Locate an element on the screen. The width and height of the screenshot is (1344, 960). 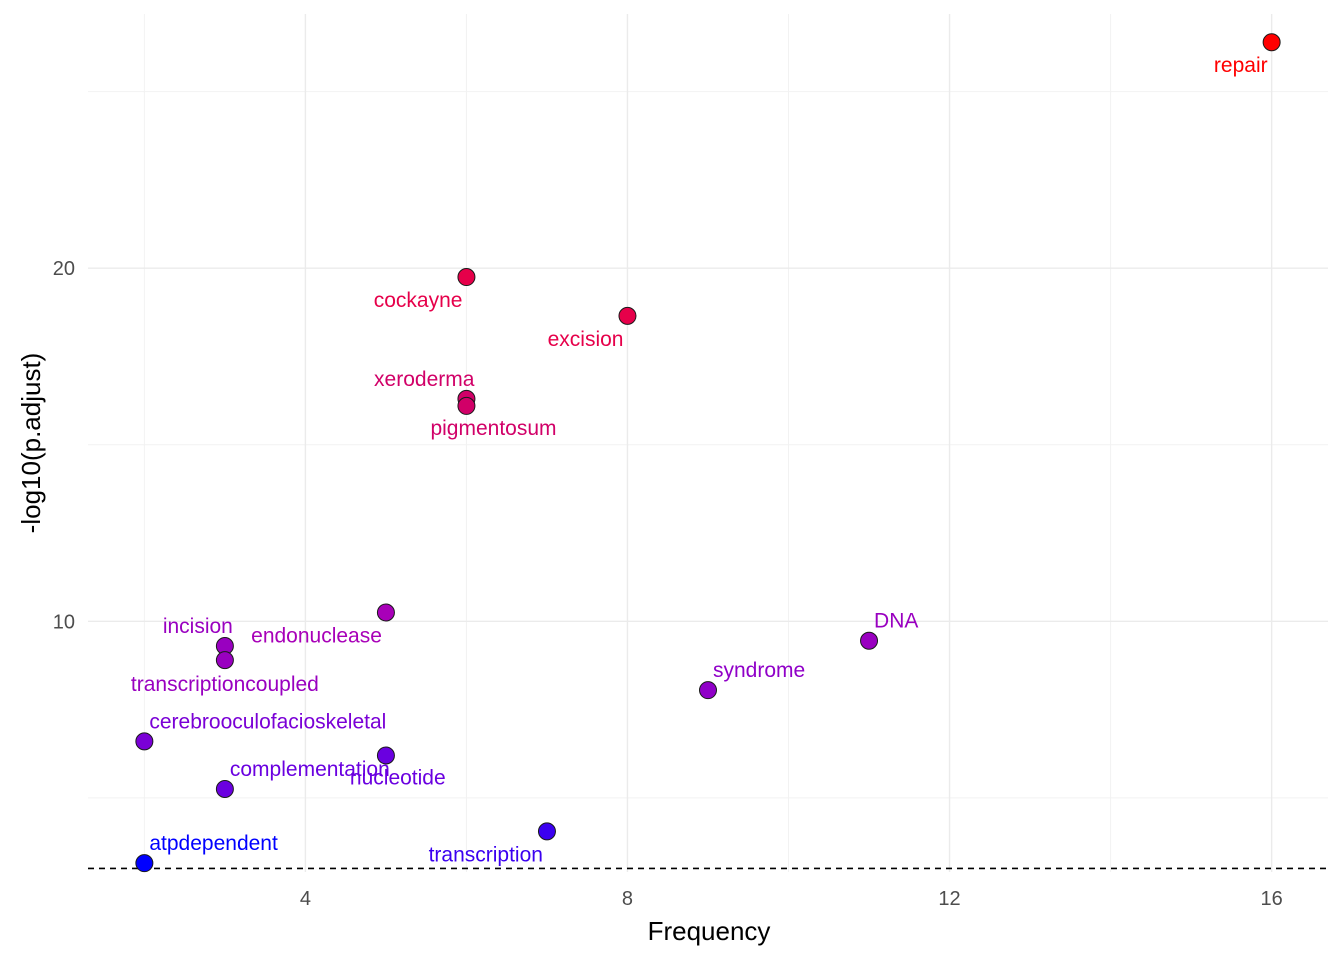
point-label: atpdependent is located at coordinates (213, 843).